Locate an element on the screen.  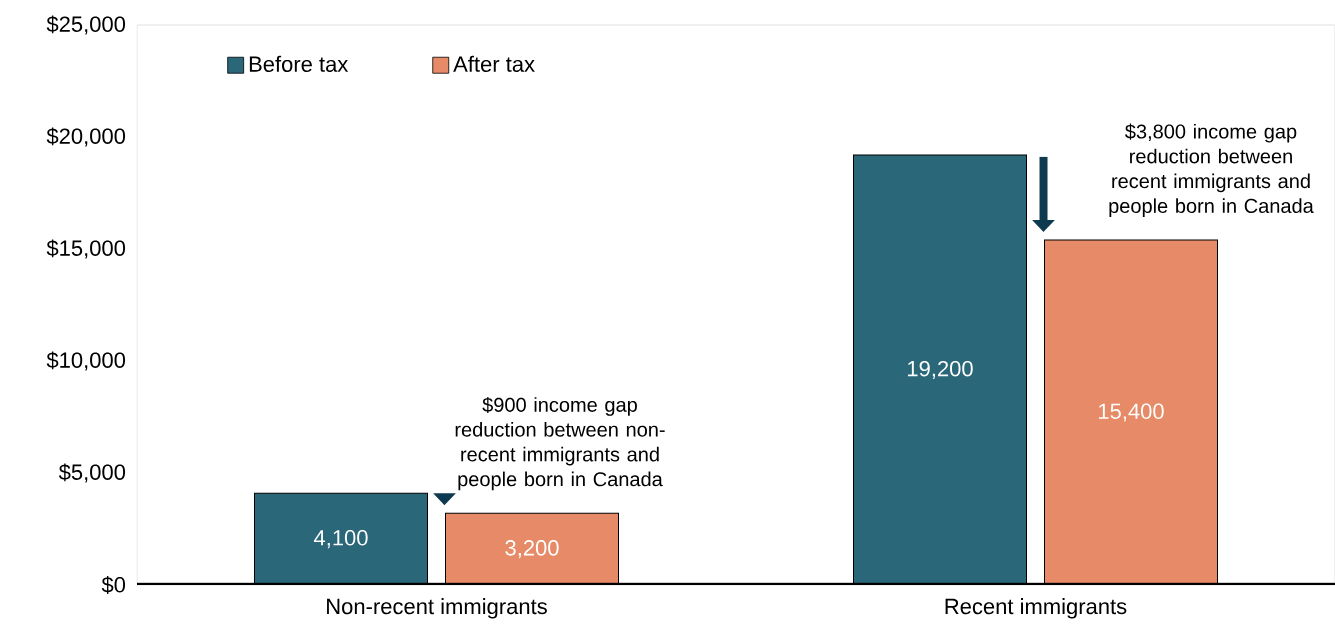
y-tick-label: $5,000 is located at coordinates (92, 473).